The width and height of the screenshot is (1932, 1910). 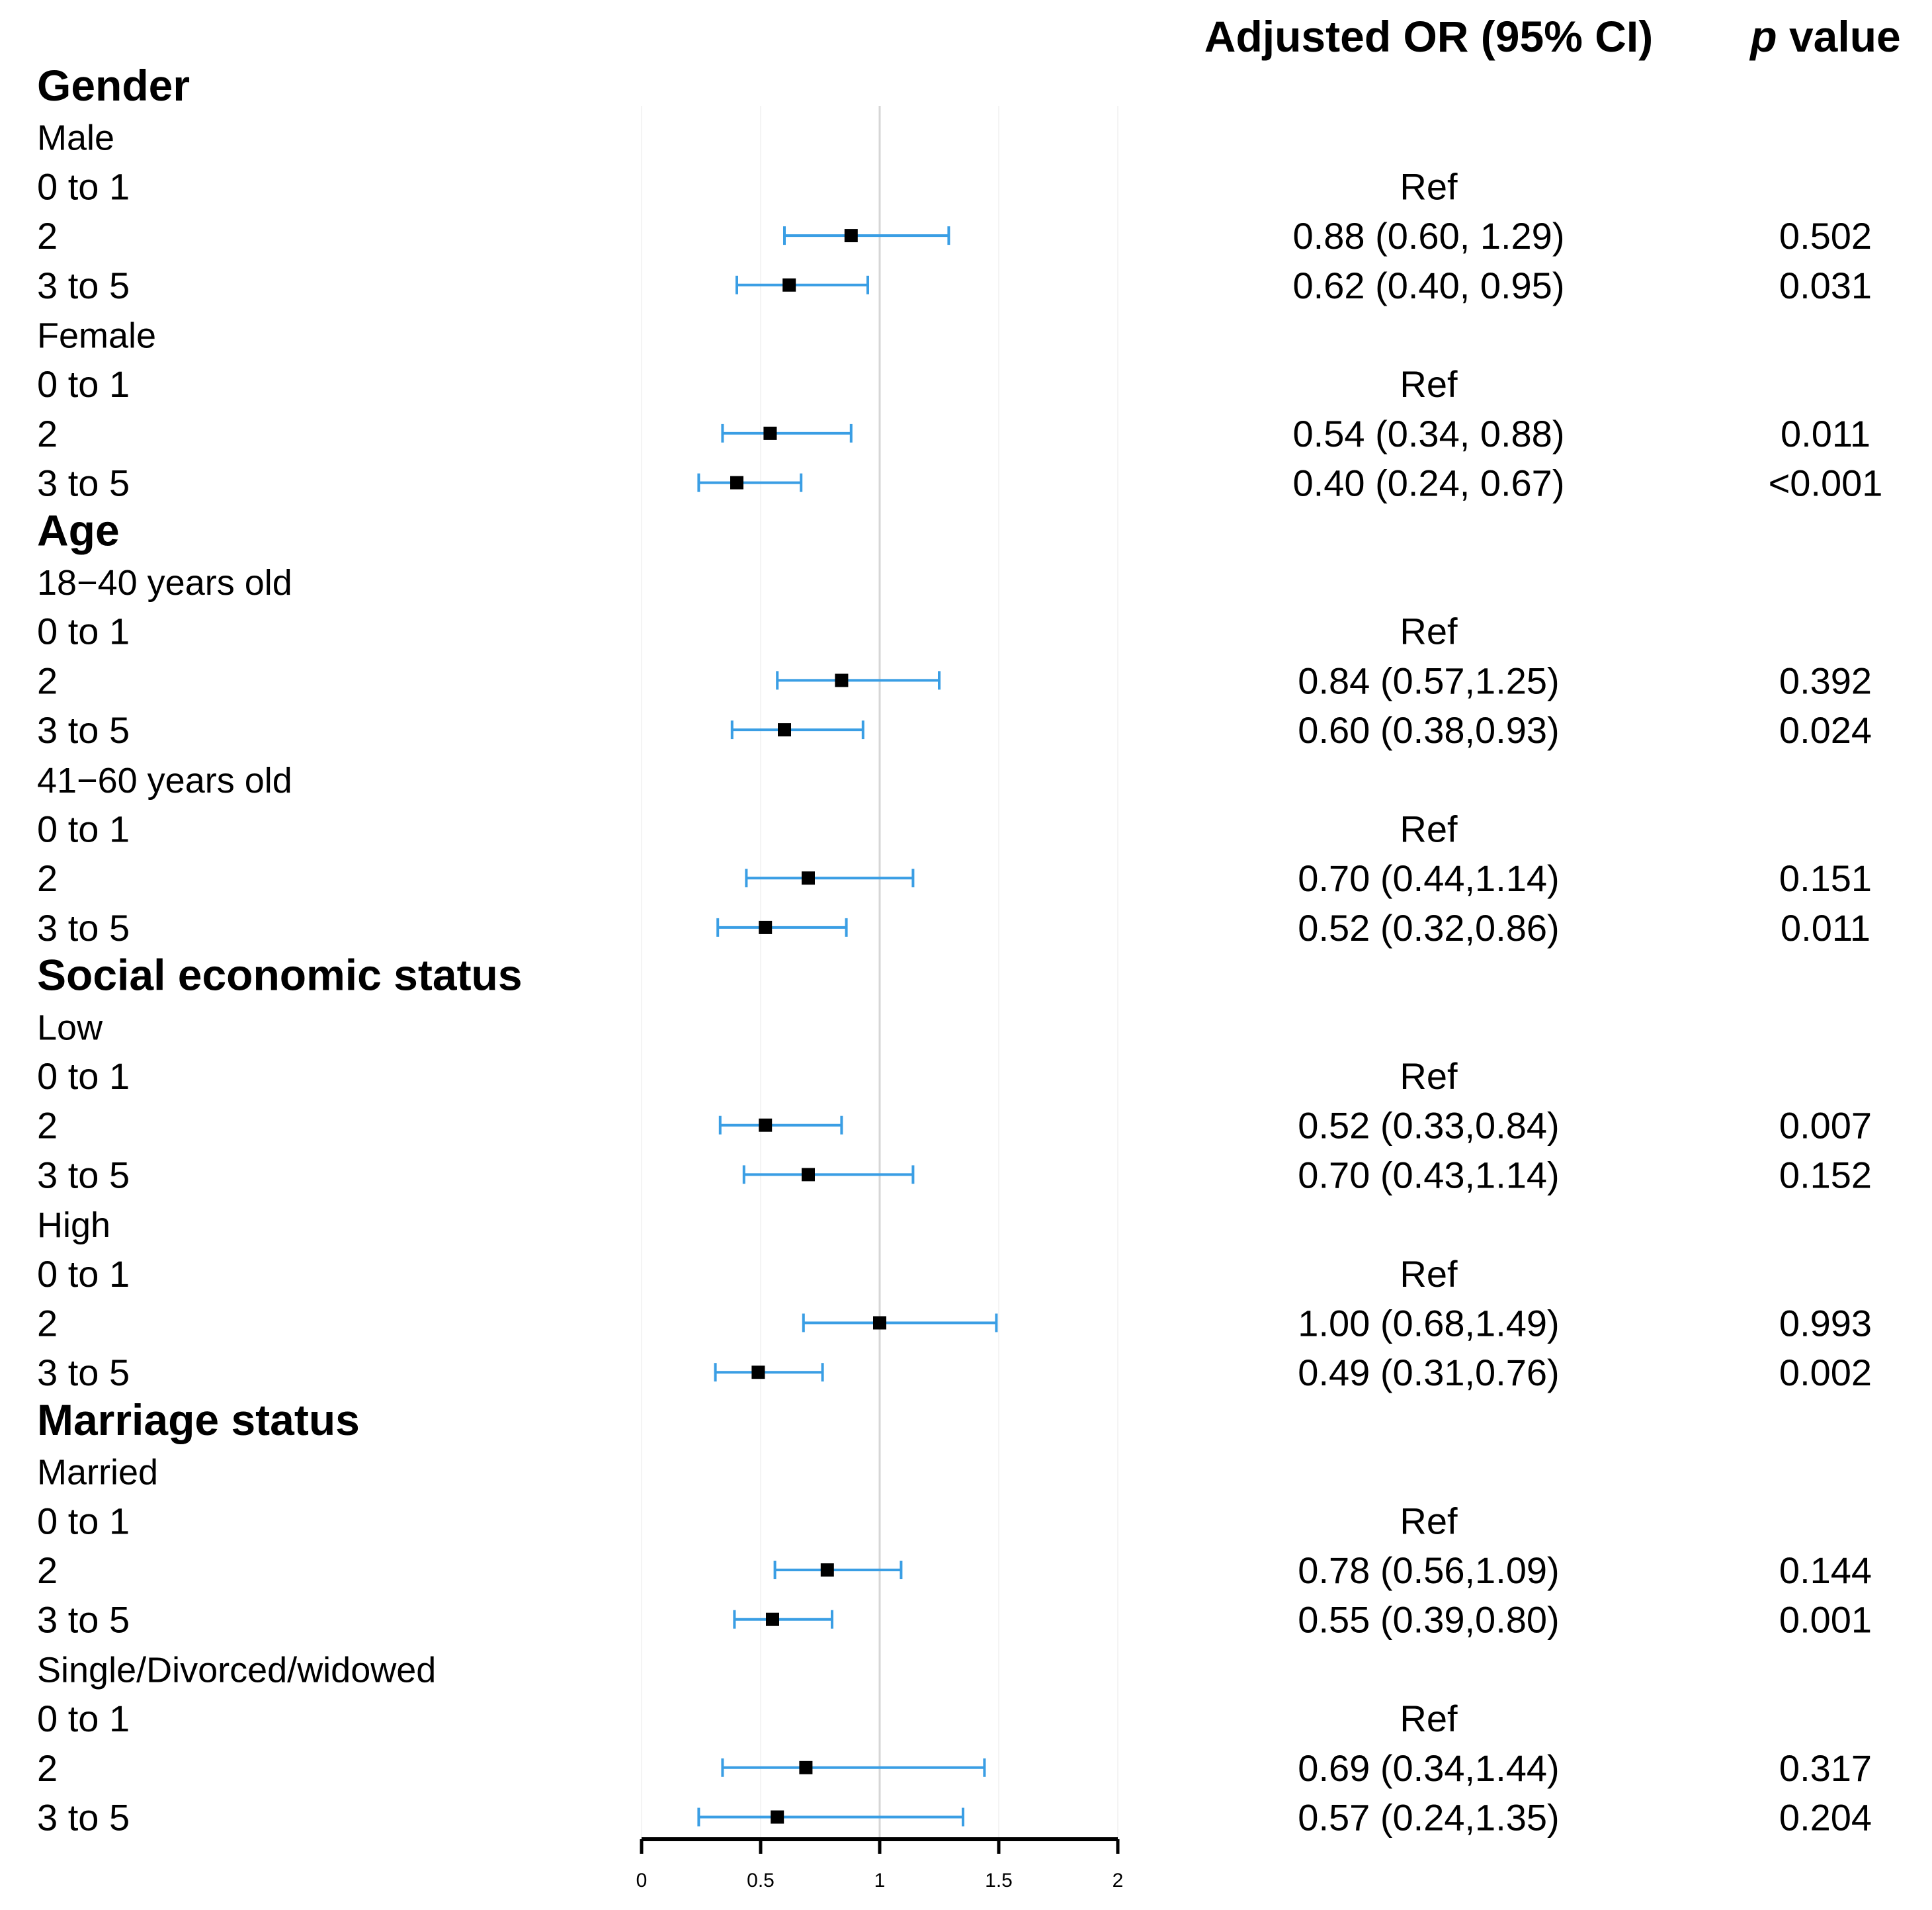 What do you see at coordinates (1826, 483) in the screenshot?
I see `p-value-text: <0.001` at bounding box center [1826, 483].